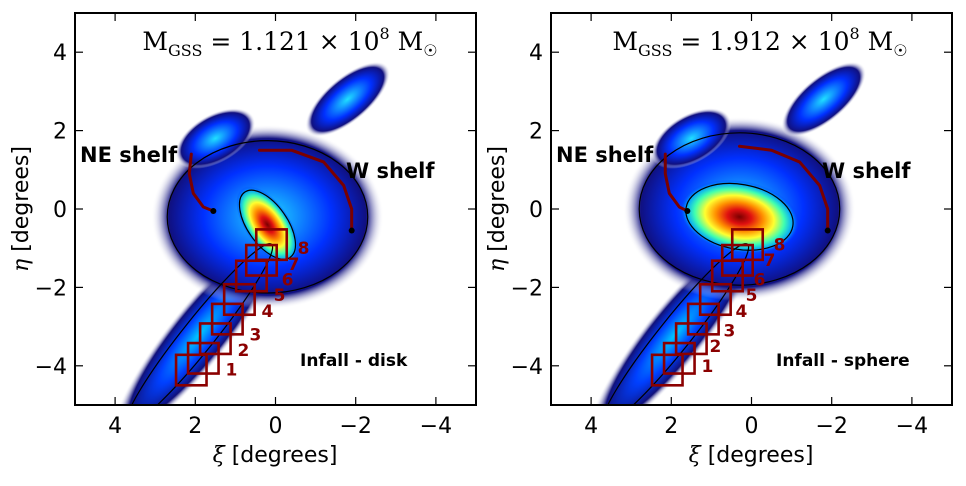 This screenshot has width=966, height=486. Describe the element at coordinates (759, 42) in the screenshot. I see `panel-title: MGSS = 1.912 × 108 M☉` at that location.